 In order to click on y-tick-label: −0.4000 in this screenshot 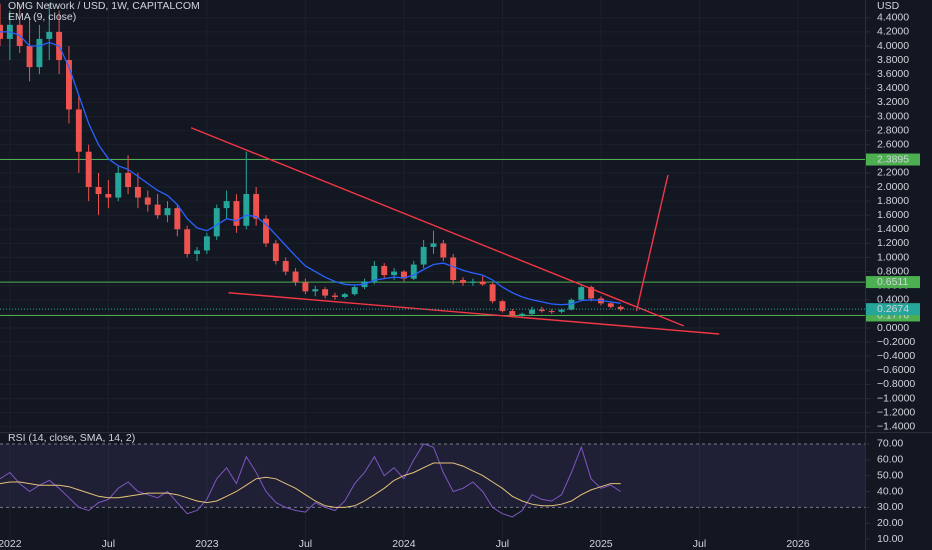, I will do `click(896, 356)`.